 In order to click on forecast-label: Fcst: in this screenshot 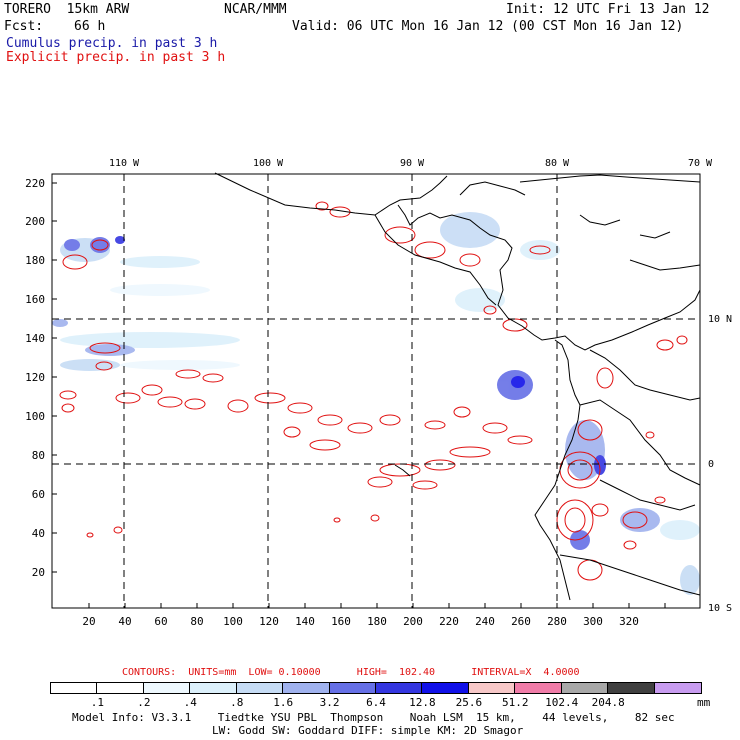, I will do `click(24, 26)`.